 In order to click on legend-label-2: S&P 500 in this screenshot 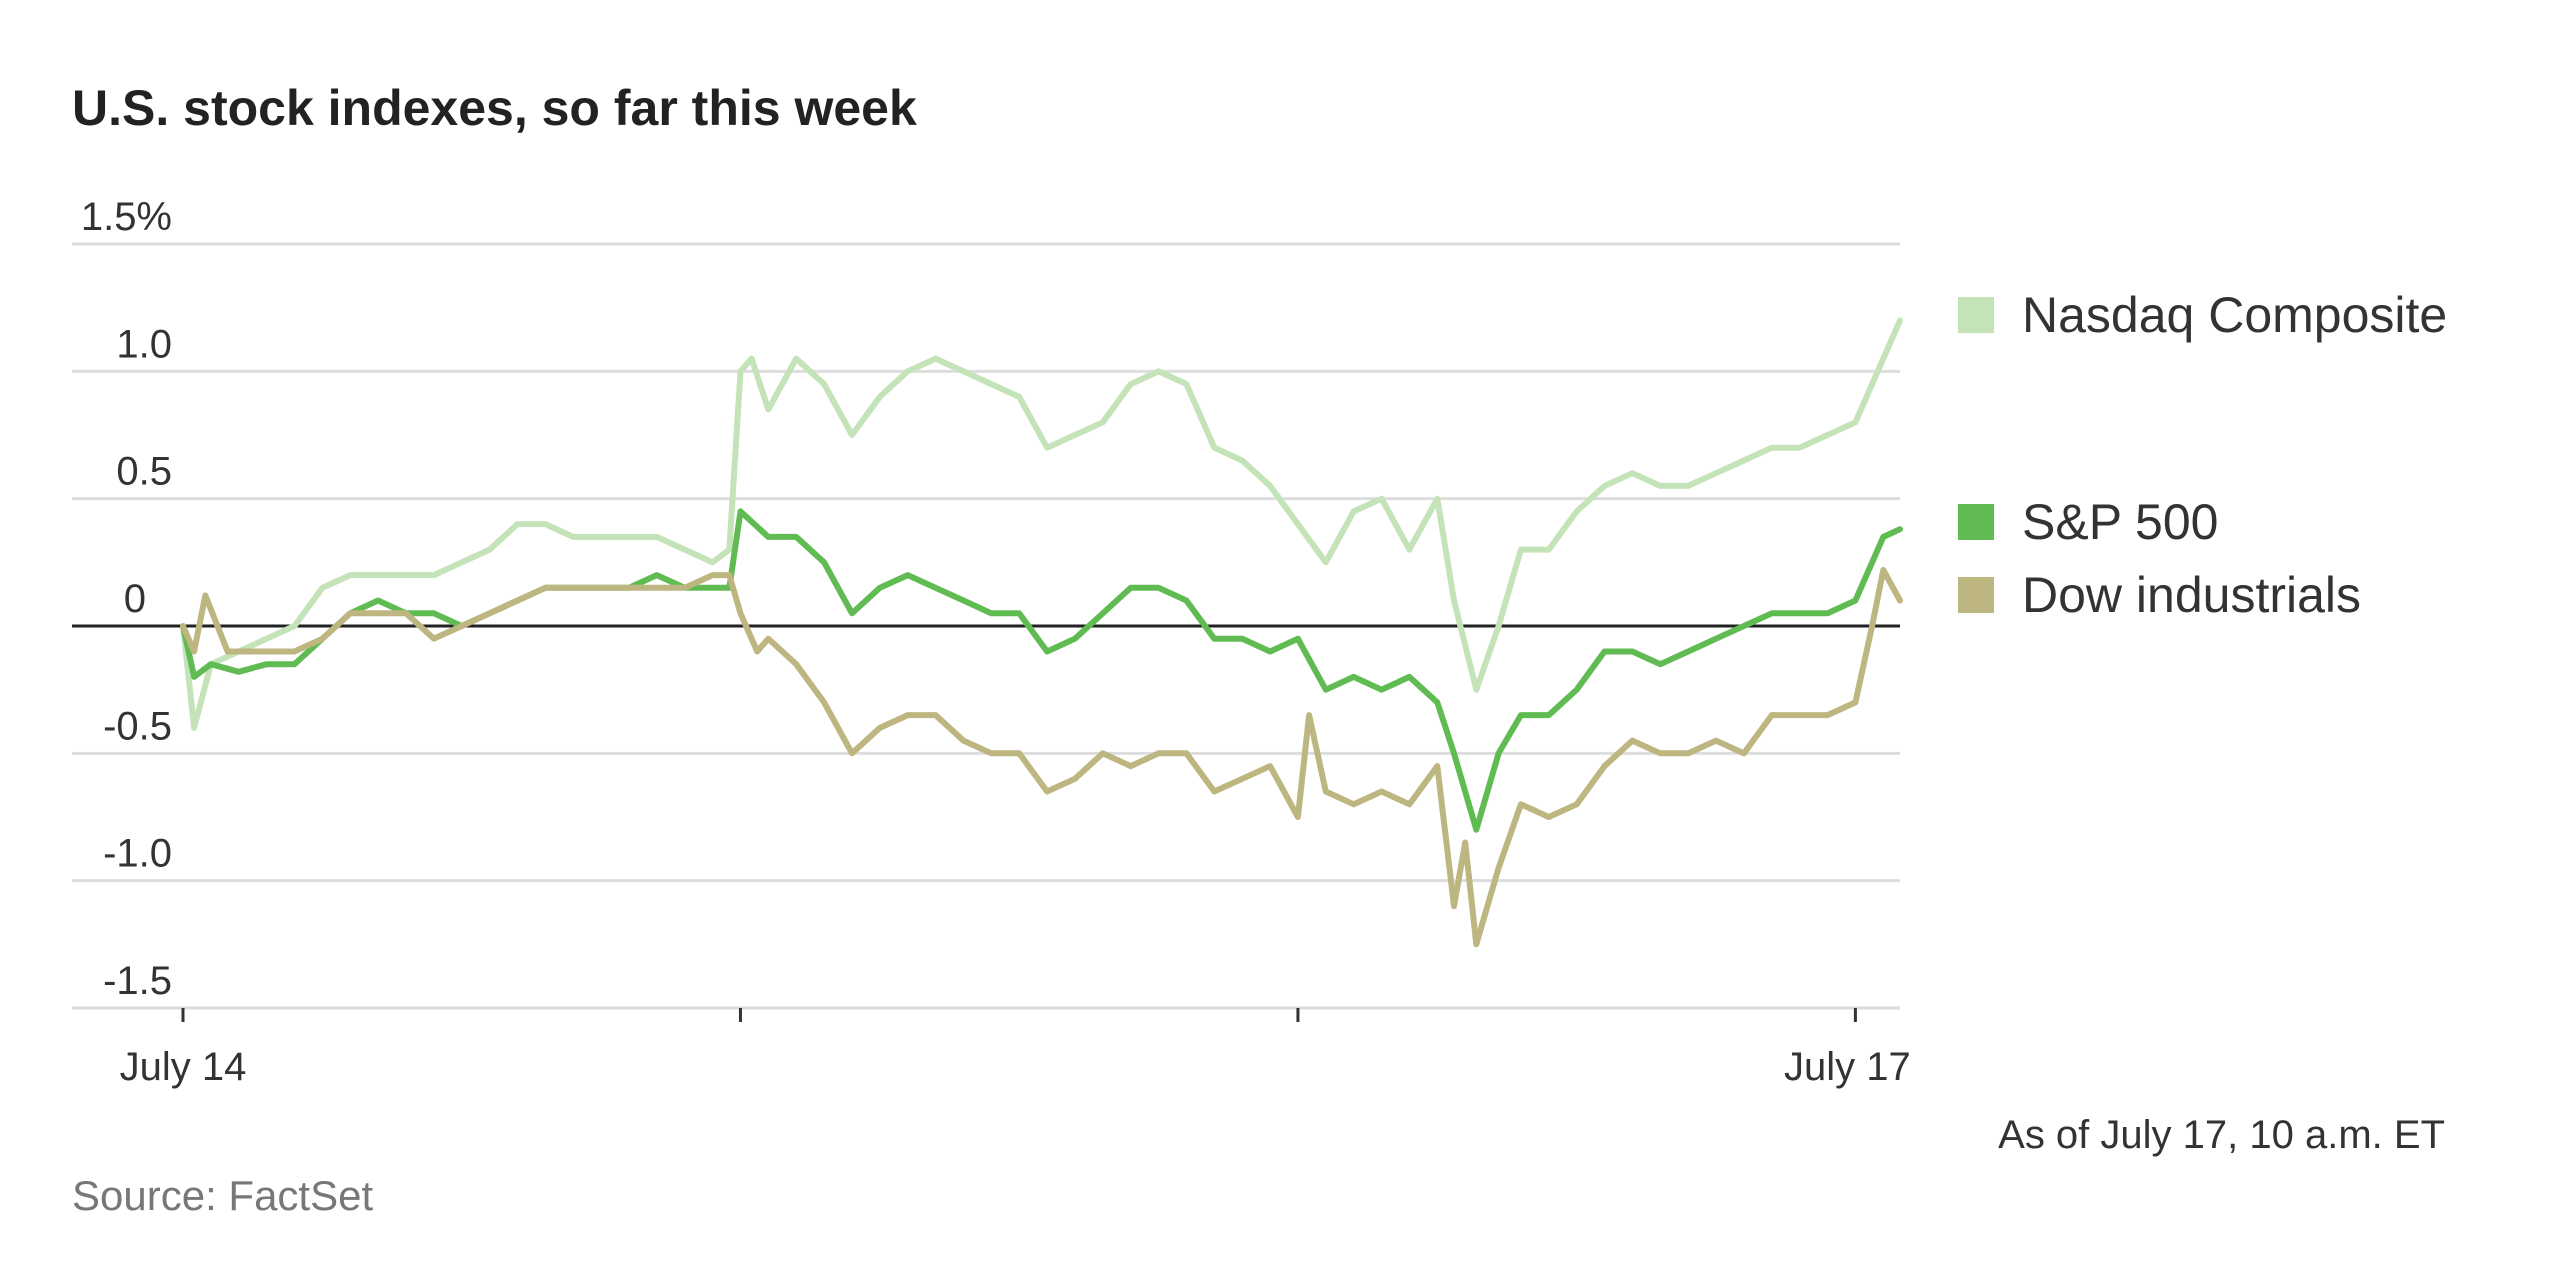, I will do `click(2120, 522)`.